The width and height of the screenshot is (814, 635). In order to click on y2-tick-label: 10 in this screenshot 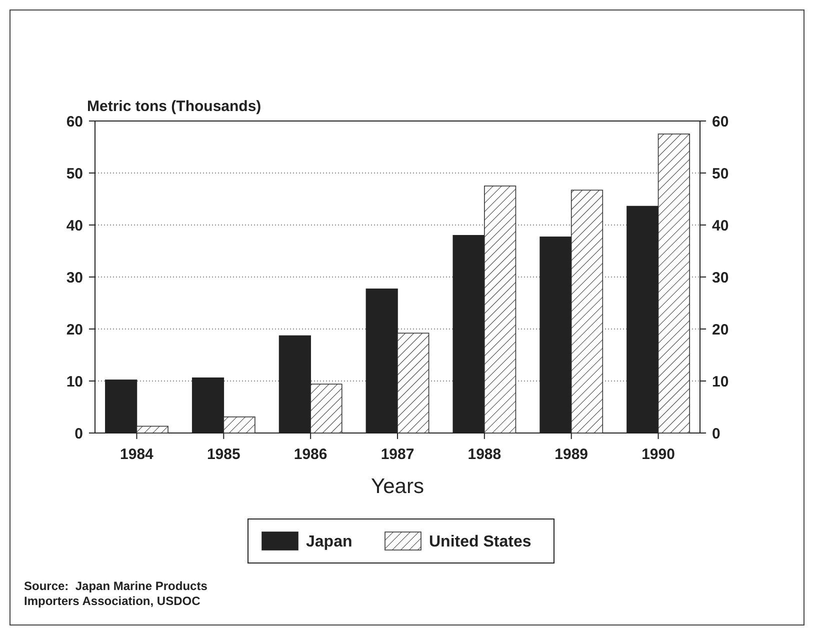, I will do `click(720, 381)`.